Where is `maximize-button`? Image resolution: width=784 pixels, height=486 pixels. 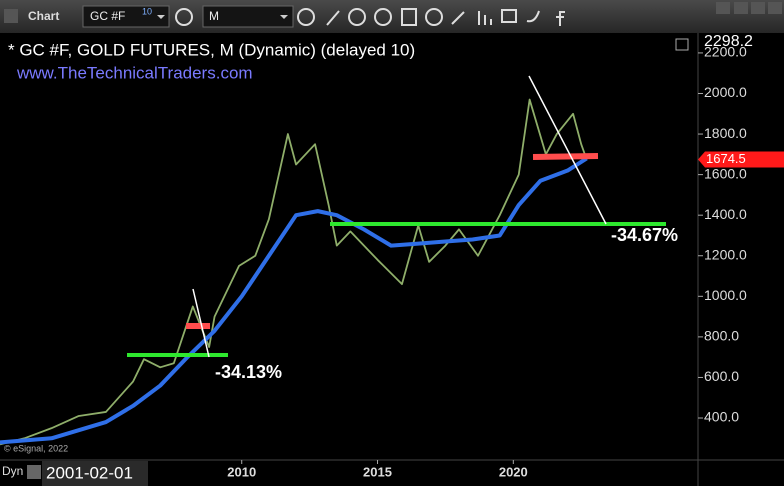
maximize-button is located at coordinates (758, 8).